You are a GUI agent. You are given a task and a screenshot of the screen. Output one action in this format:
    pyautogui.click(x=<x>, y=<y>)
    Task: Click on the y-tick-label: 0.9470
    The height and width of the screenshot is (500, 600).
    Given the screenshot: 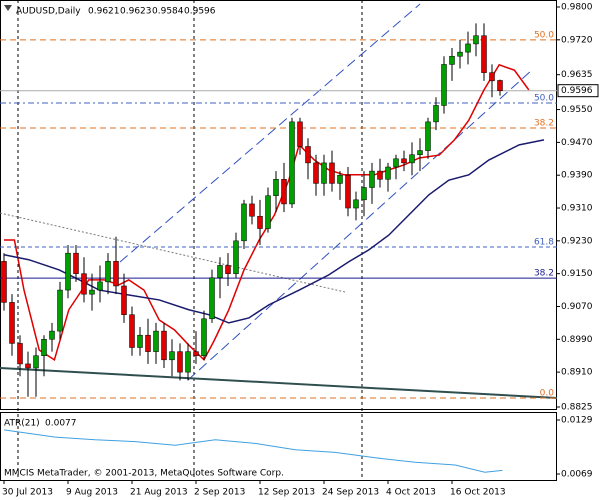 What is the action you would take?
    pyautogui.click(x=577, y=143)
    